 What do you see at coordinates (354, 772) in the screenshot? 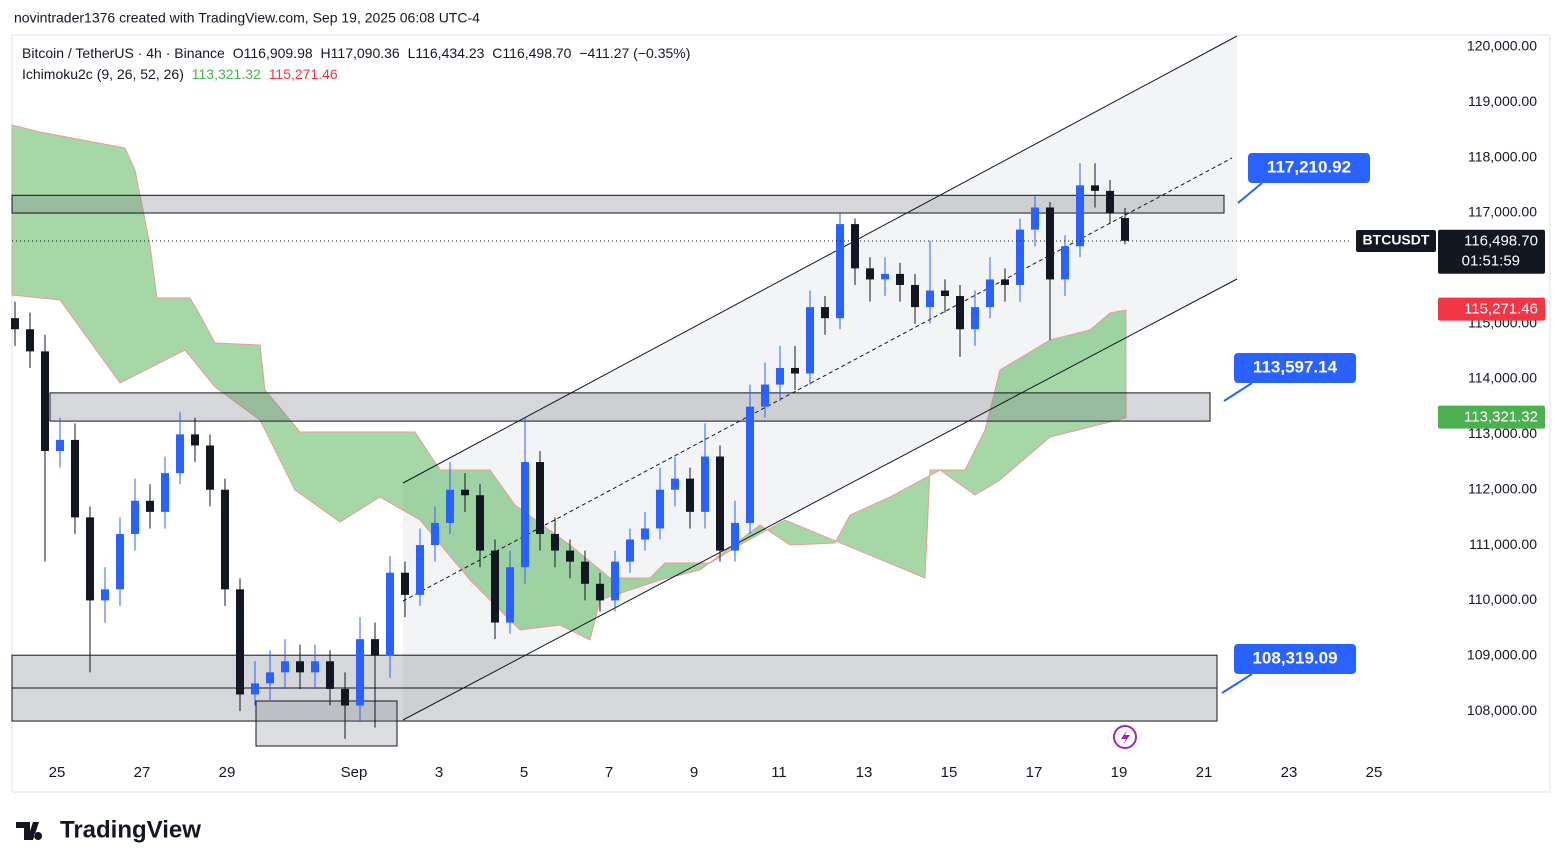
I see `x-tick-label: Sep` at bounding box center [354, 772].